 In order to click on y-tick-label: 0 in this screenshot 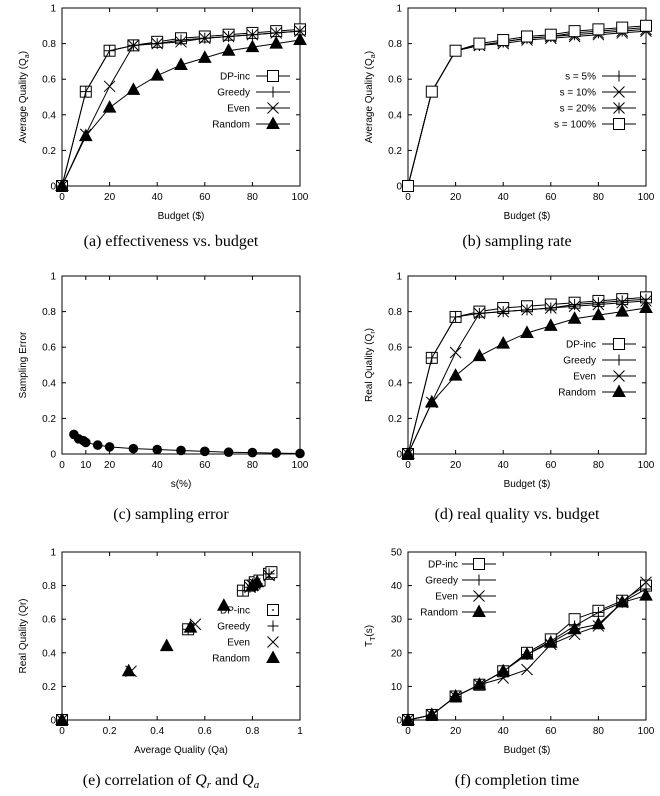, I will do `click(53, 721)`.